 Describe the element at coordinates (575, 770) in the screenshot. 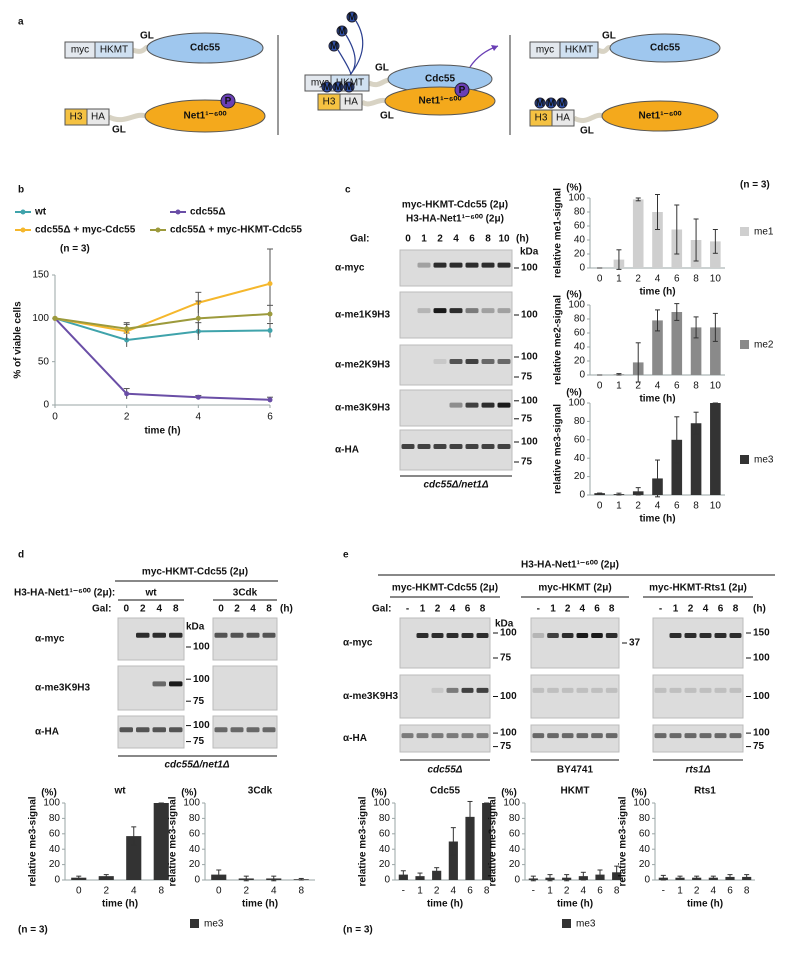

I see `strain-label: BY4741` at that location.